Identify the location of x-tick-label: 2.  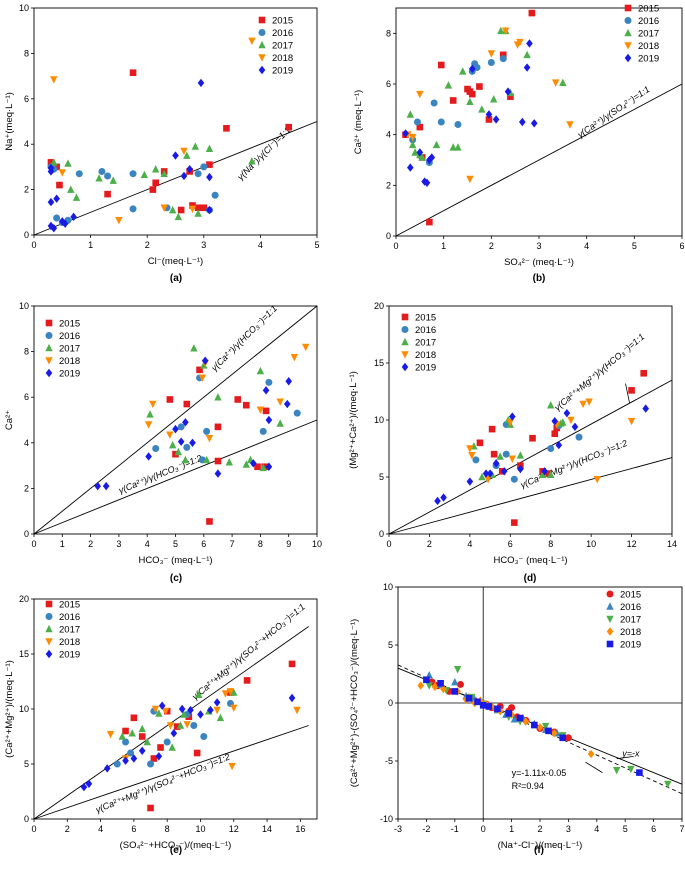
(429, 544).